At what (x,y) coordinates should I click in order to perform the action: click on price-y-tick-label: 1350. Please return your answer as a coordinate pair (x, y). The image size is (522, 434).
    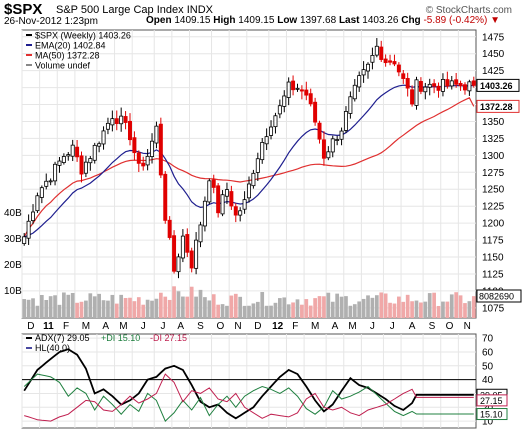
    Looking at the image, I should click on (493, 122).